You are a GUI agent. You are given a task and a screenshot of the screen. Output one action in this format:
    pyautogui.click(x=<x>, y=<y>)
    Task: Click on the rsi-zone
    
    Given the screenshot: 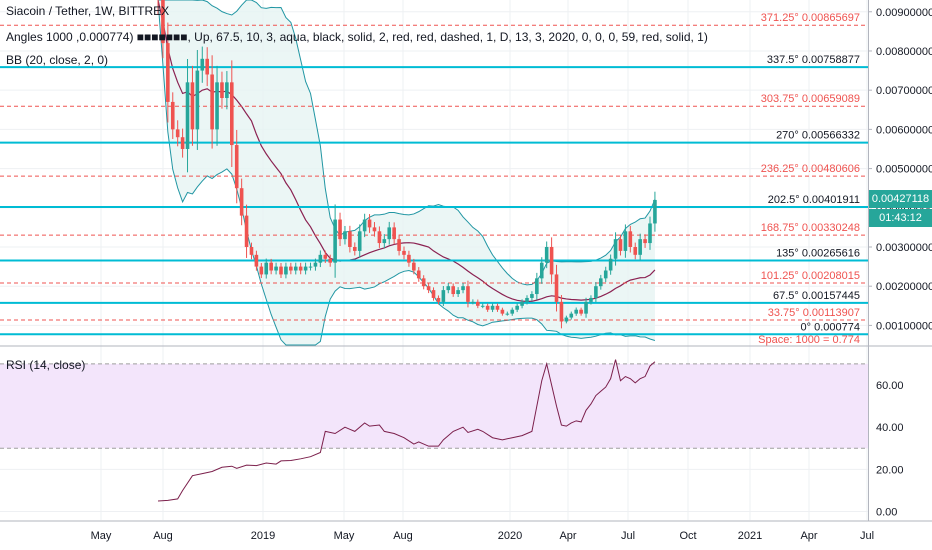 What is the action you would take?
    pyautogui.click(x=434, y=406)
    